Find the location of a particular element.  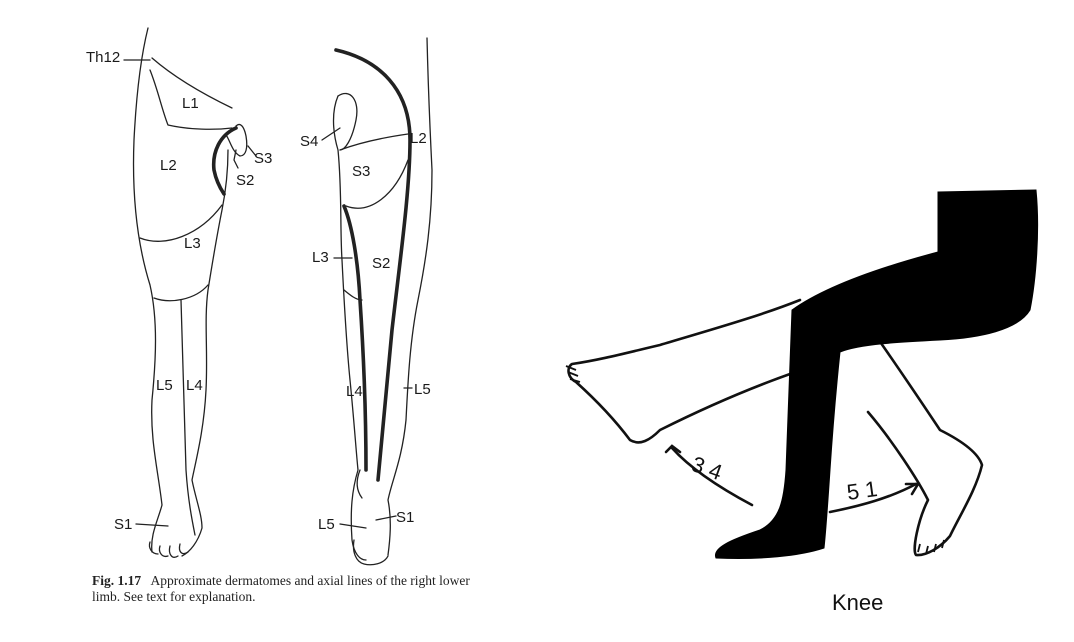

caption-number: Fig. 1.17 is located at coordinates (117, 580).